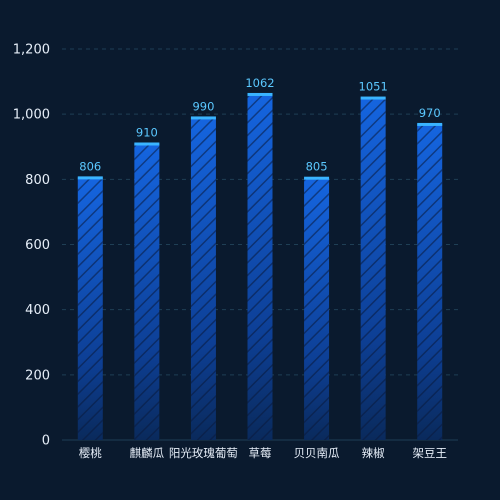 Image resolution: width=500 pixels, height=500 pixels. What do you see at coordinates (203, 106) in the screenshot?
I see `data-label: 990` at bounding box center [203, 106].